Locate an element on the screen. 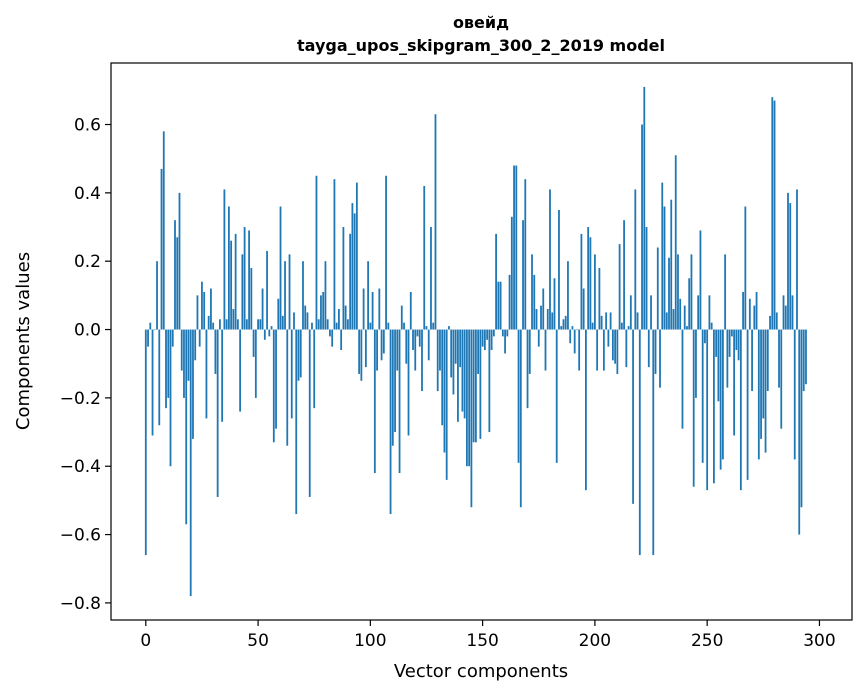 This screenshot has height=696, width=867. y-tick-label: −0.6 is located at coordinates (80, 536).